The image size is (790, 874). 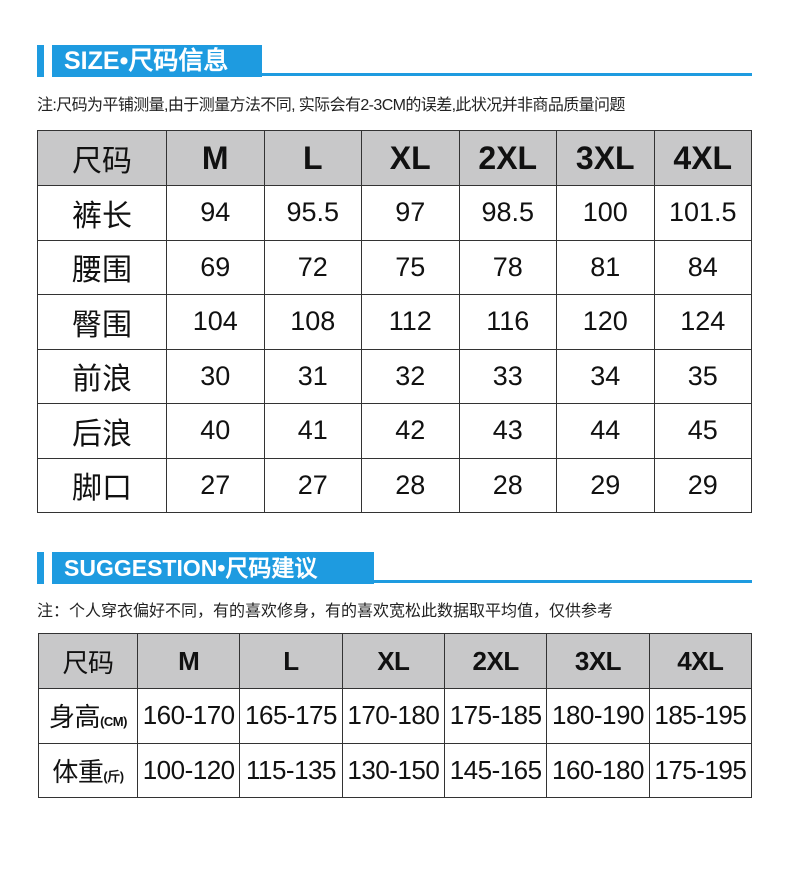 What do you see at coordinates (702, 322) in the screenshot?
I see `table-cell: 124` at bounding box center [702, 322].